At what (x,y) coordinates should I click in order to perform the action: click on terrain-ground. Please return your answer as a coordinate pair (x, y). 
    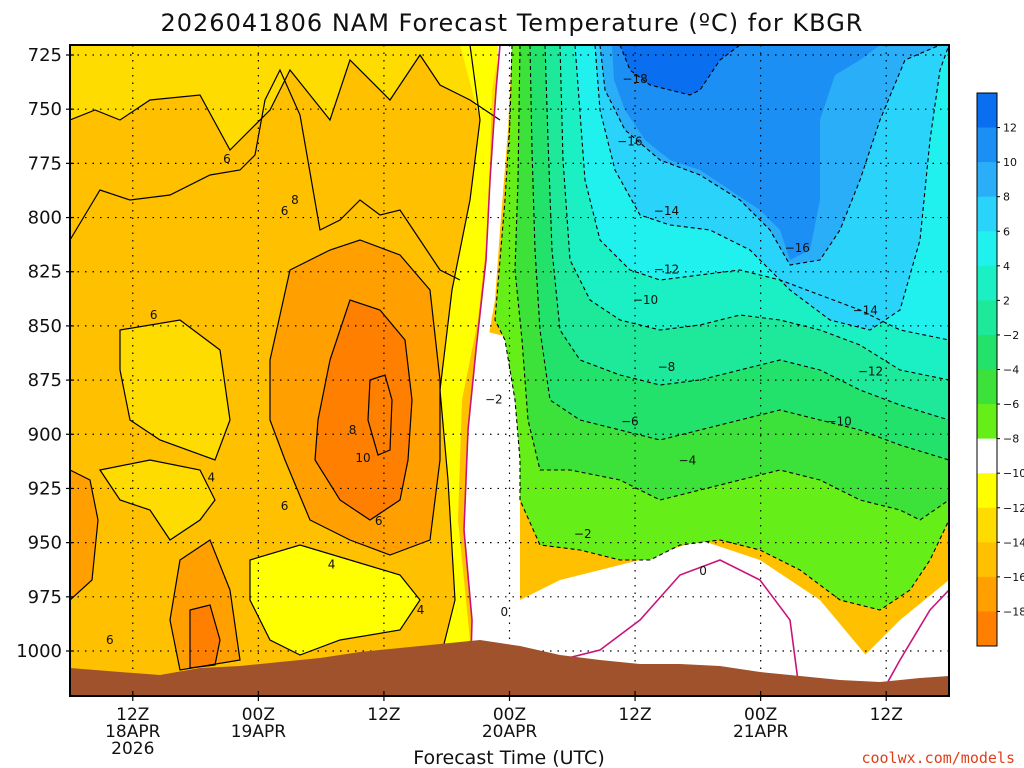
    Looking at the image, I should click on (509, 668).